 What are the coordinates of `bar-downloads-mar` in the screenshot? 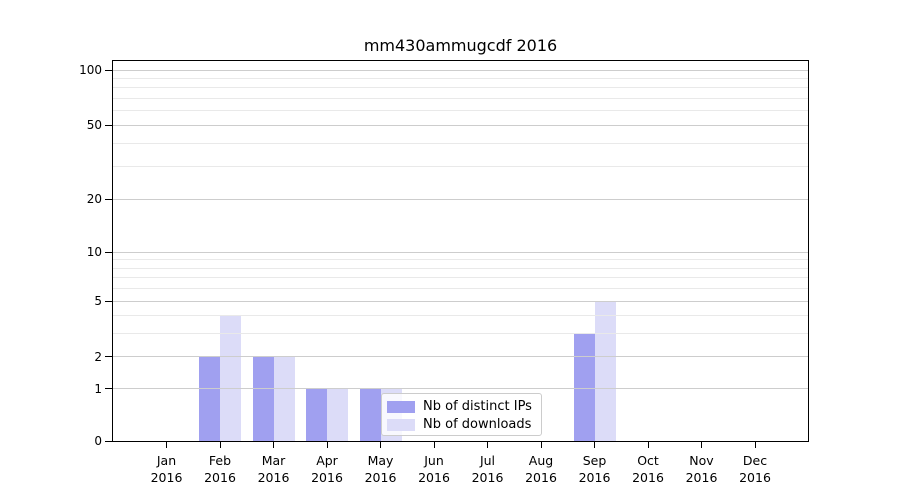 It's located at (284, 398).